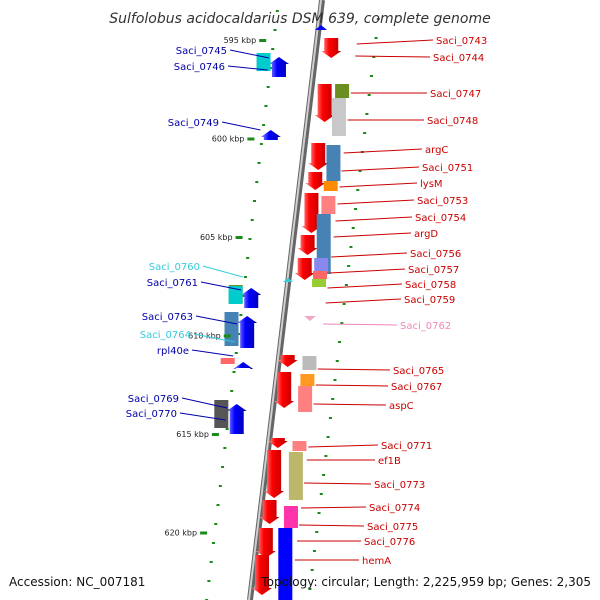 The width and height of the screenshot is (600, 600). What do you see at coordinates (433, 270) in the screenshot?
I see `gene-label-saci_0757: Saci_0757` at bounding box center [433, 270].